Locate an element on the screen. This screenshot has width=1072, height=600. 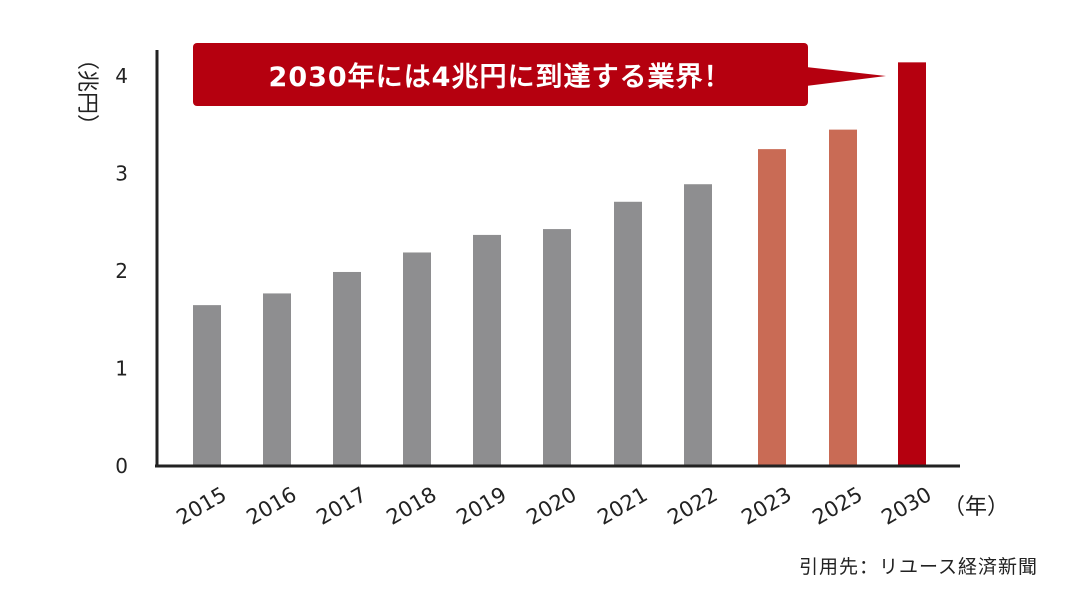
callout-pointer is located at coordinates (846, 76).